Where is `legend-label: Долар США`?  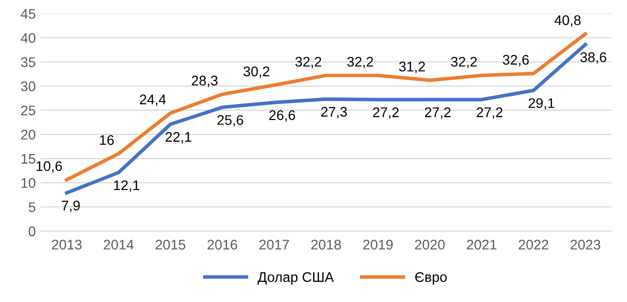
legend-label: Долар США is located at coordinates (296, 278).